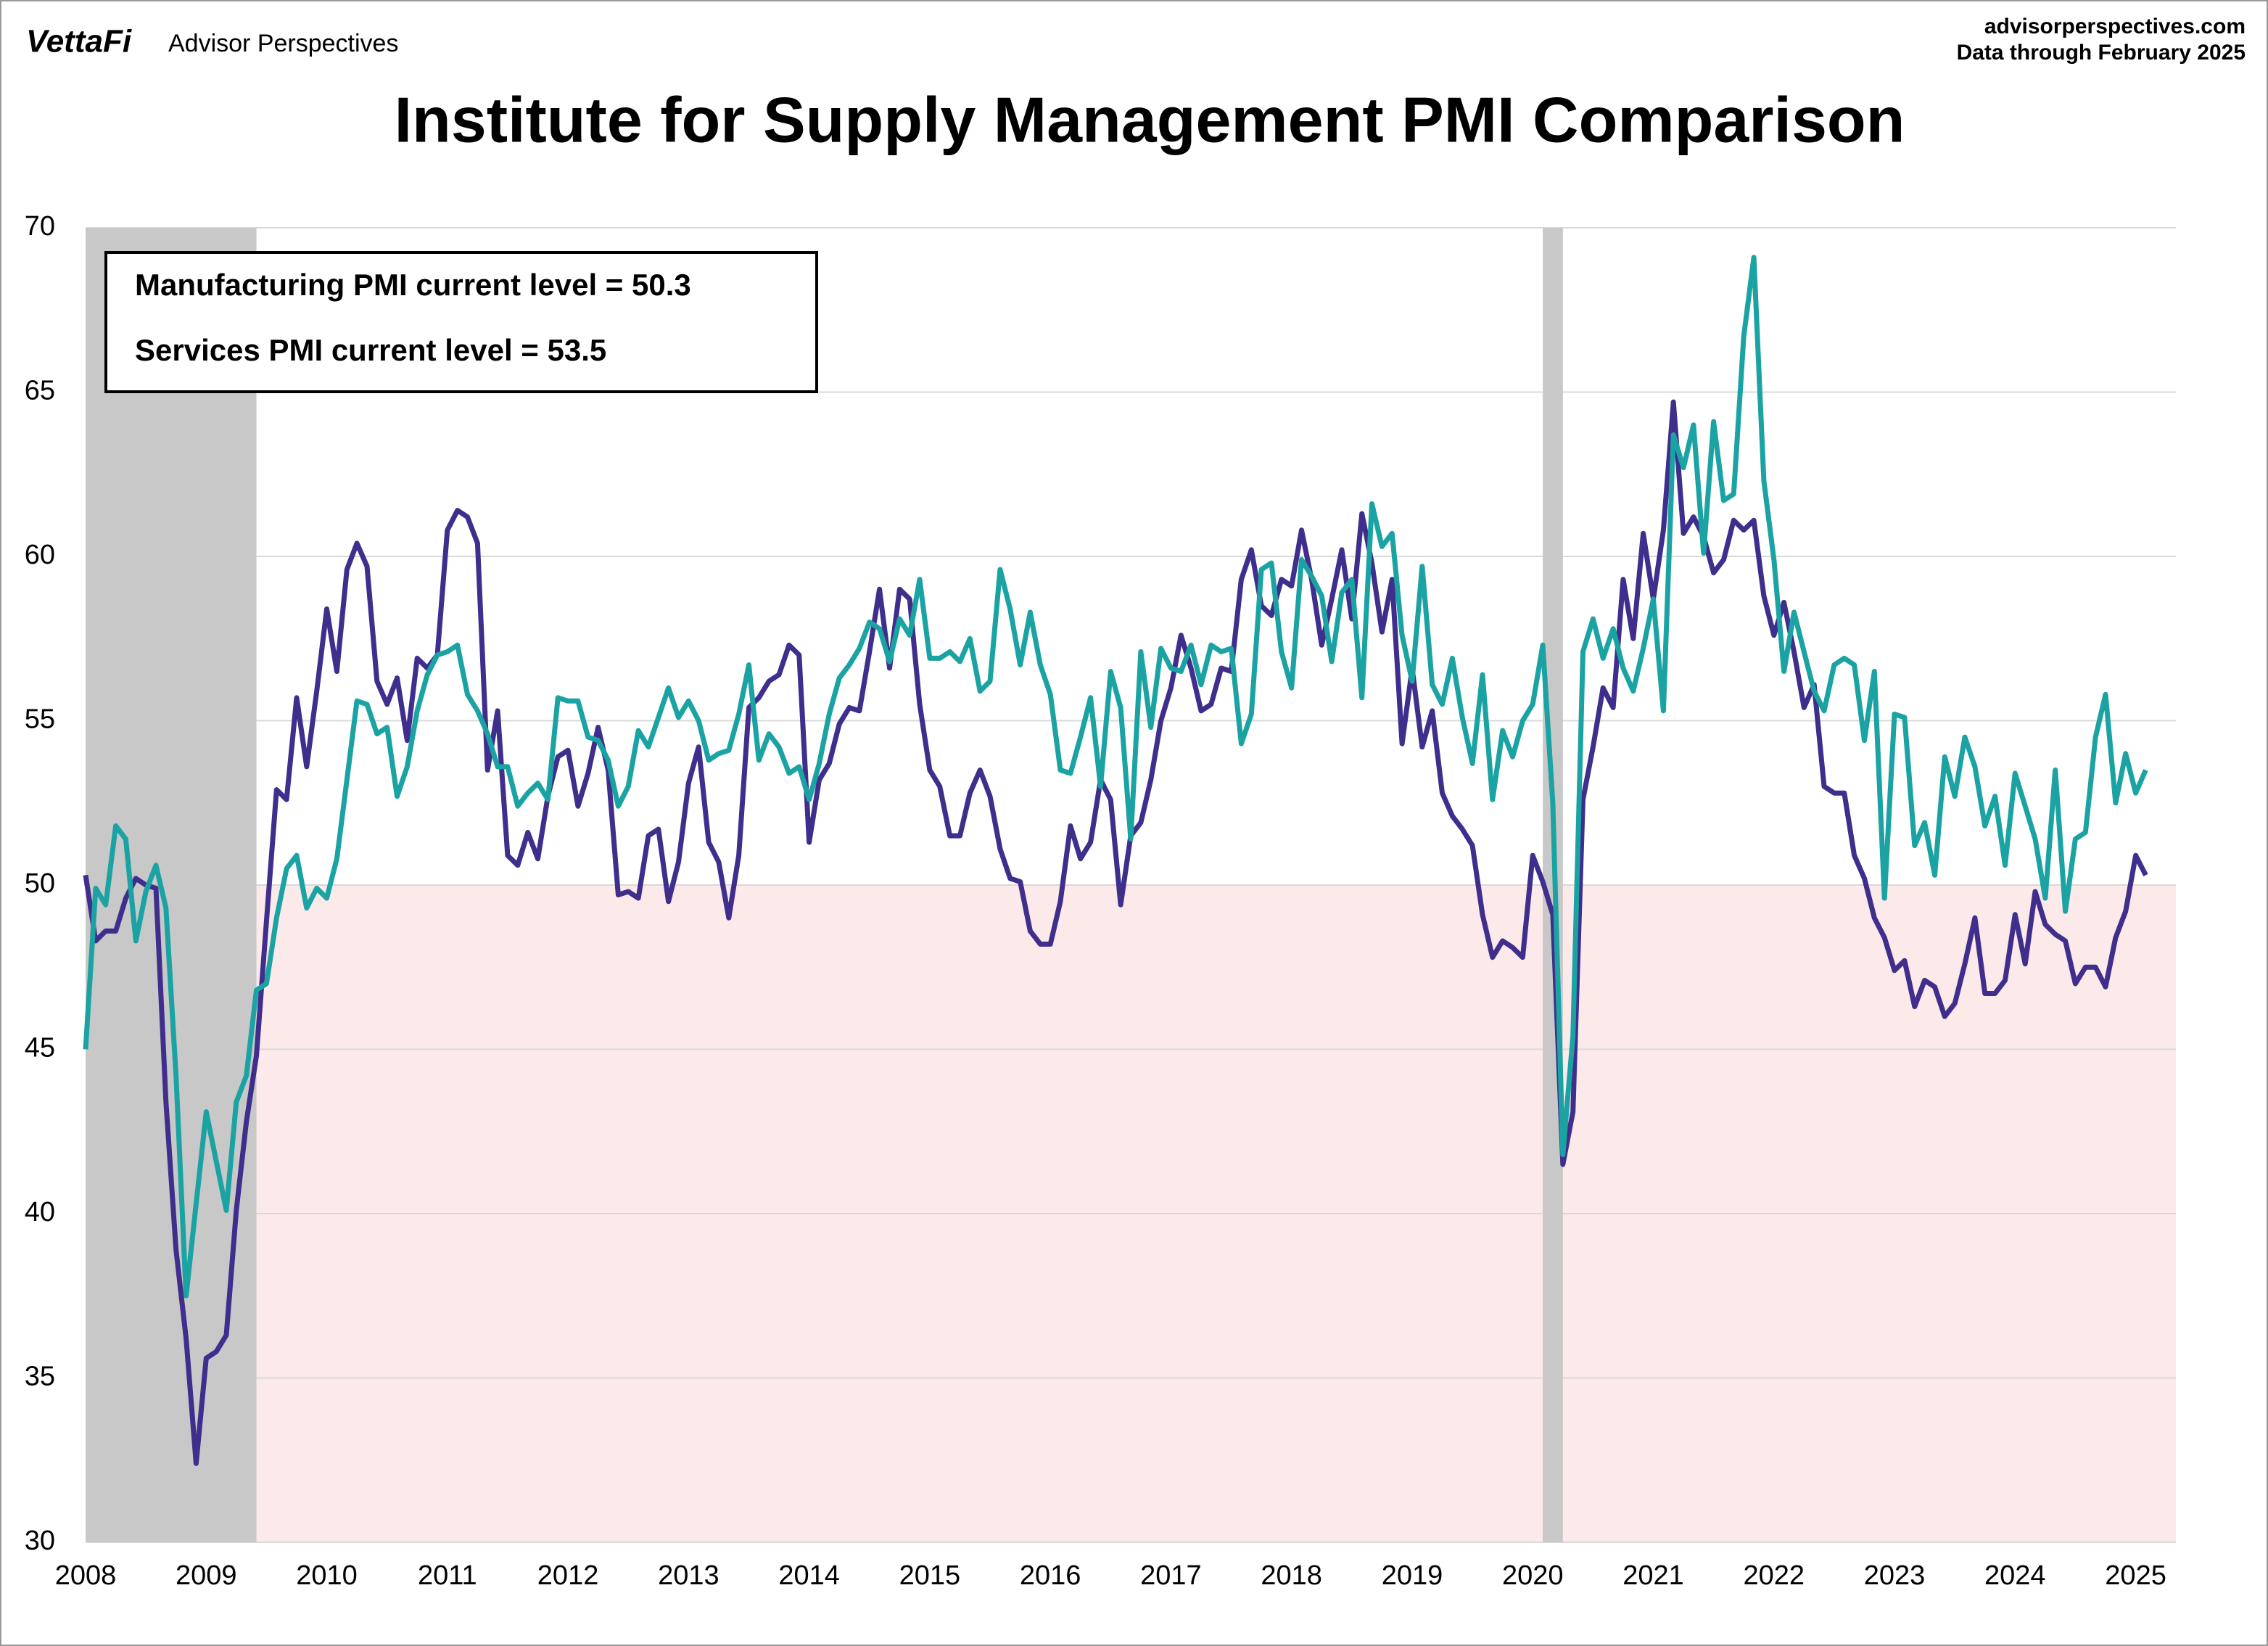  I want to click on x-tick-label: 2024, so click(2015, 1575).